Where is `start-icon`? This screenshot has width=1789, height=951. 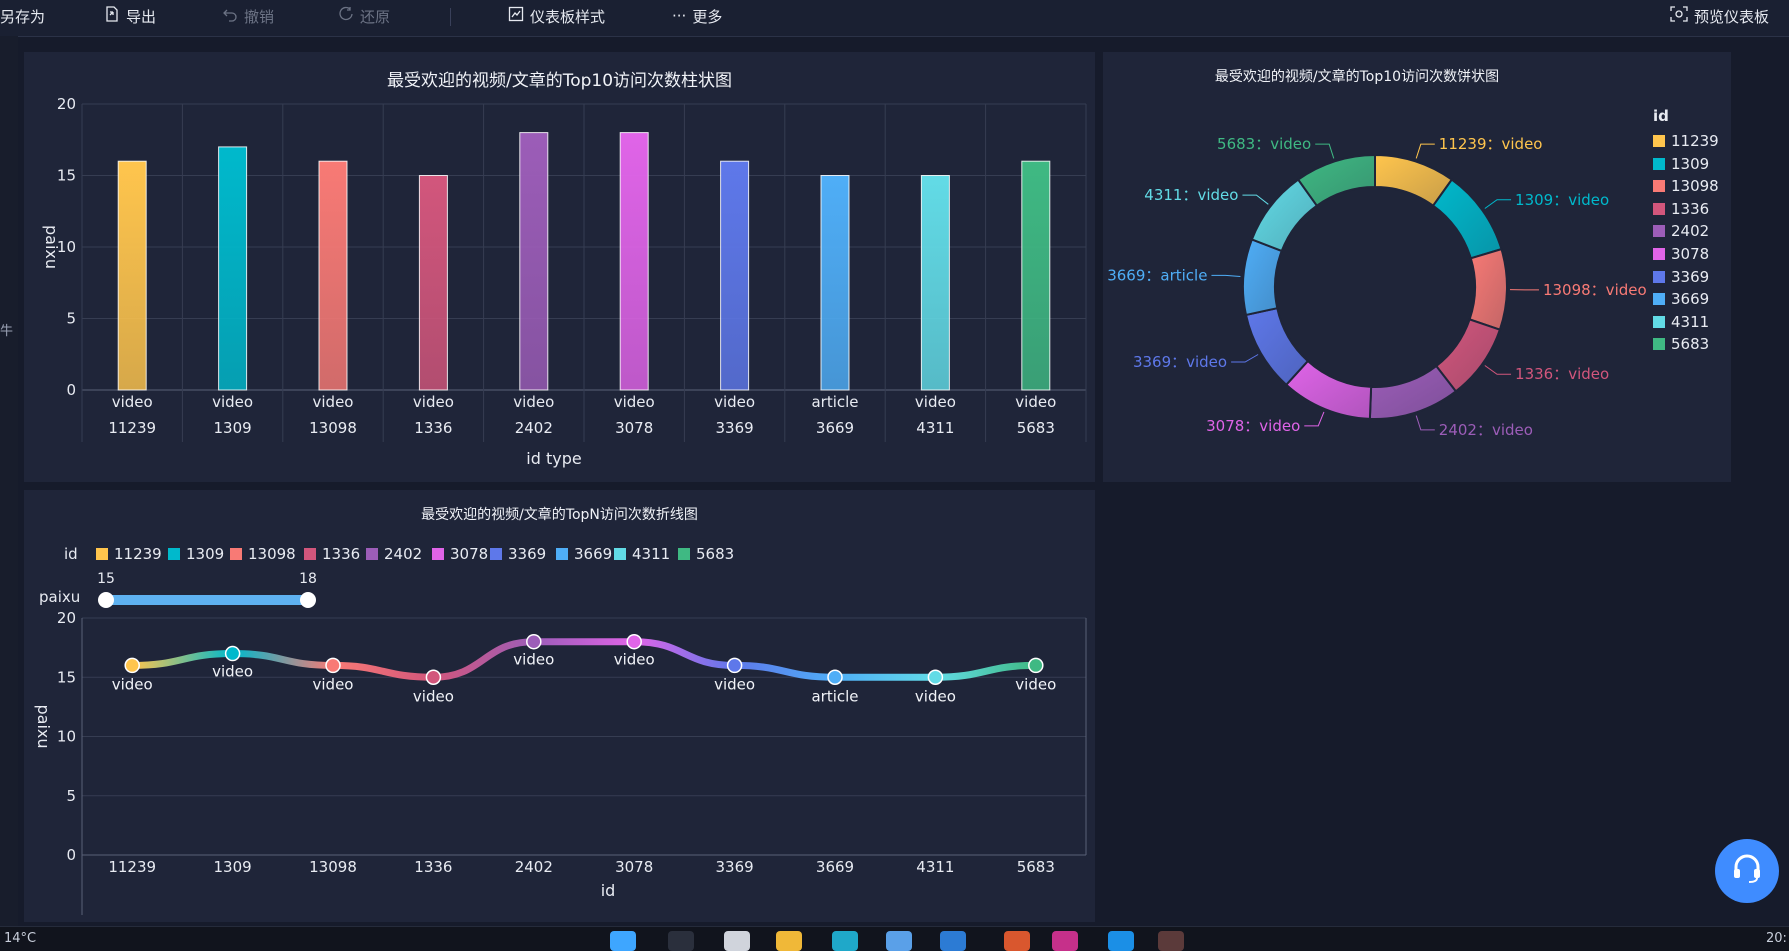
start-icon is located at coordinates (623, 941).